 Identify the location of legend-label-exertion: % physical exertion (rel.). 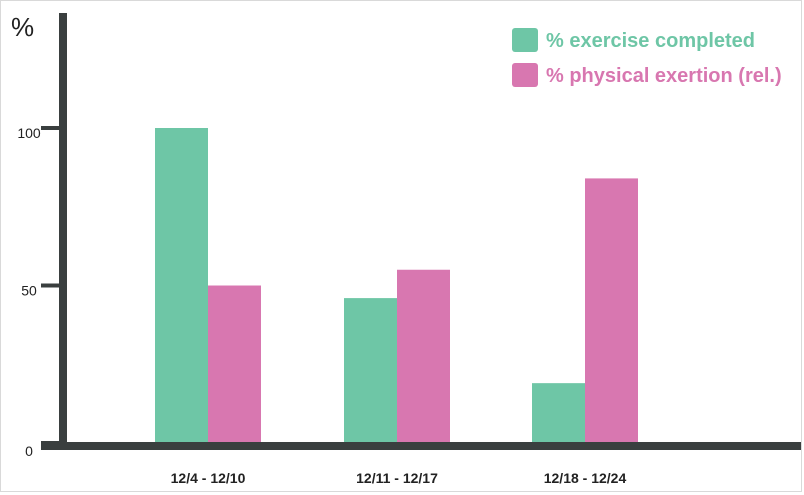
(664, 76).